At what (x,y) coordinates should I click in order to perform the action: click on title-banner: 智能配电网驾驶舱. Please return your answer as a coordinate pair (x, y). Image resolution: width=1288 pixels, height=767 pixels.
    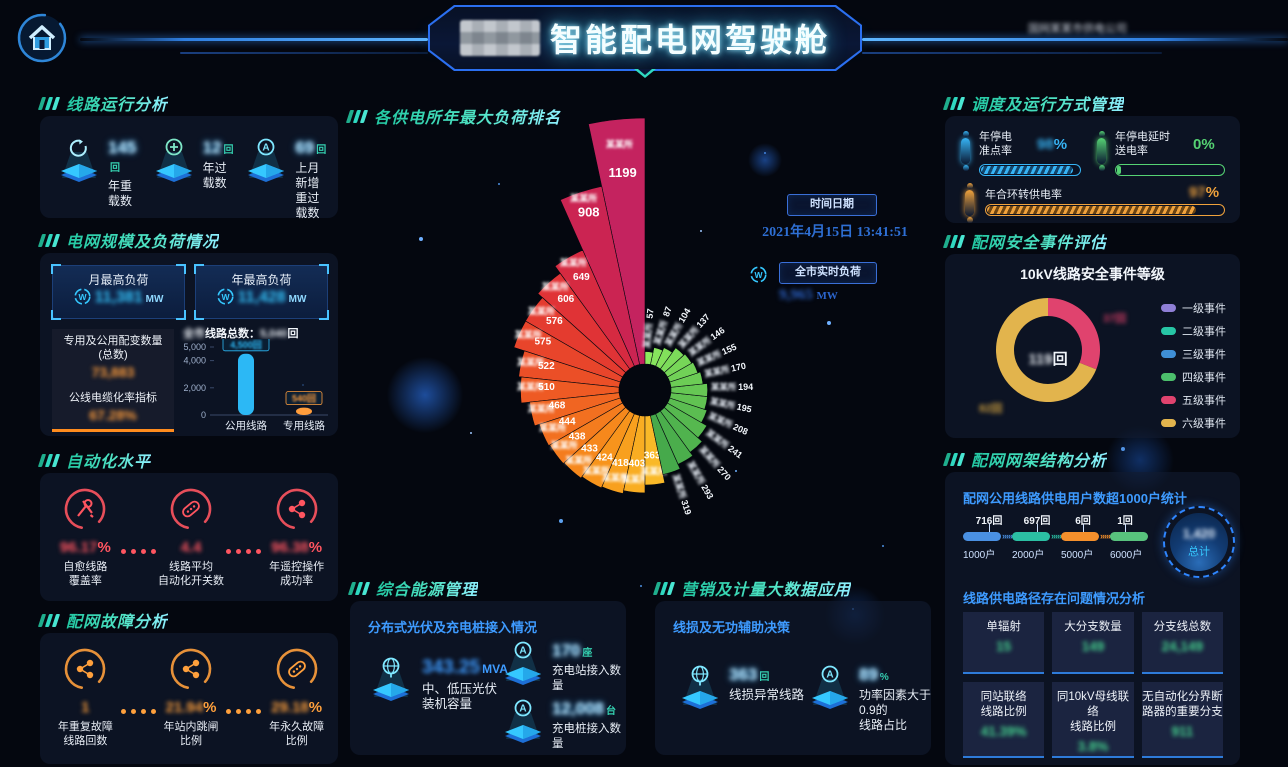
    Looking at the image, I should click on (645, 38).